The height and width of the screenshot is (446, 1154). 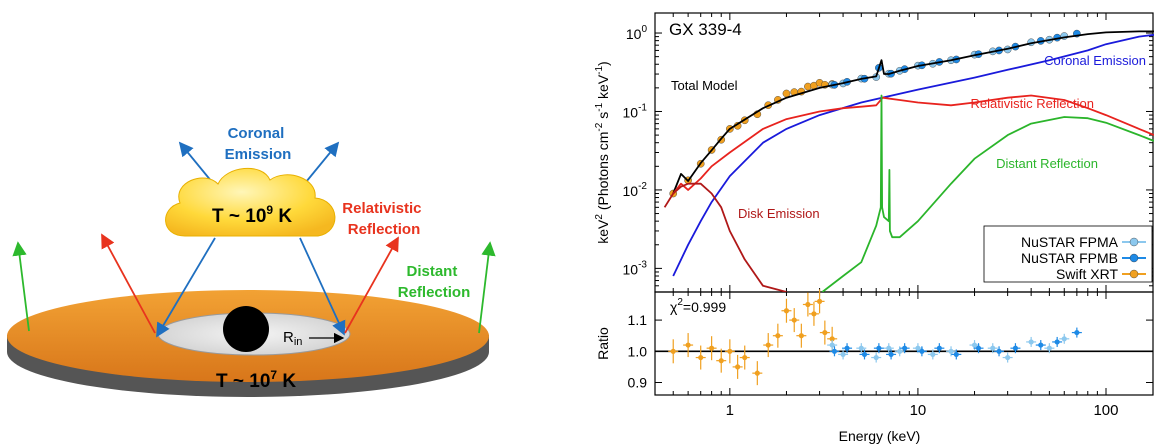 I want to click on legend-label: NuSTAR FPMB, so click(x=1069, y=258).